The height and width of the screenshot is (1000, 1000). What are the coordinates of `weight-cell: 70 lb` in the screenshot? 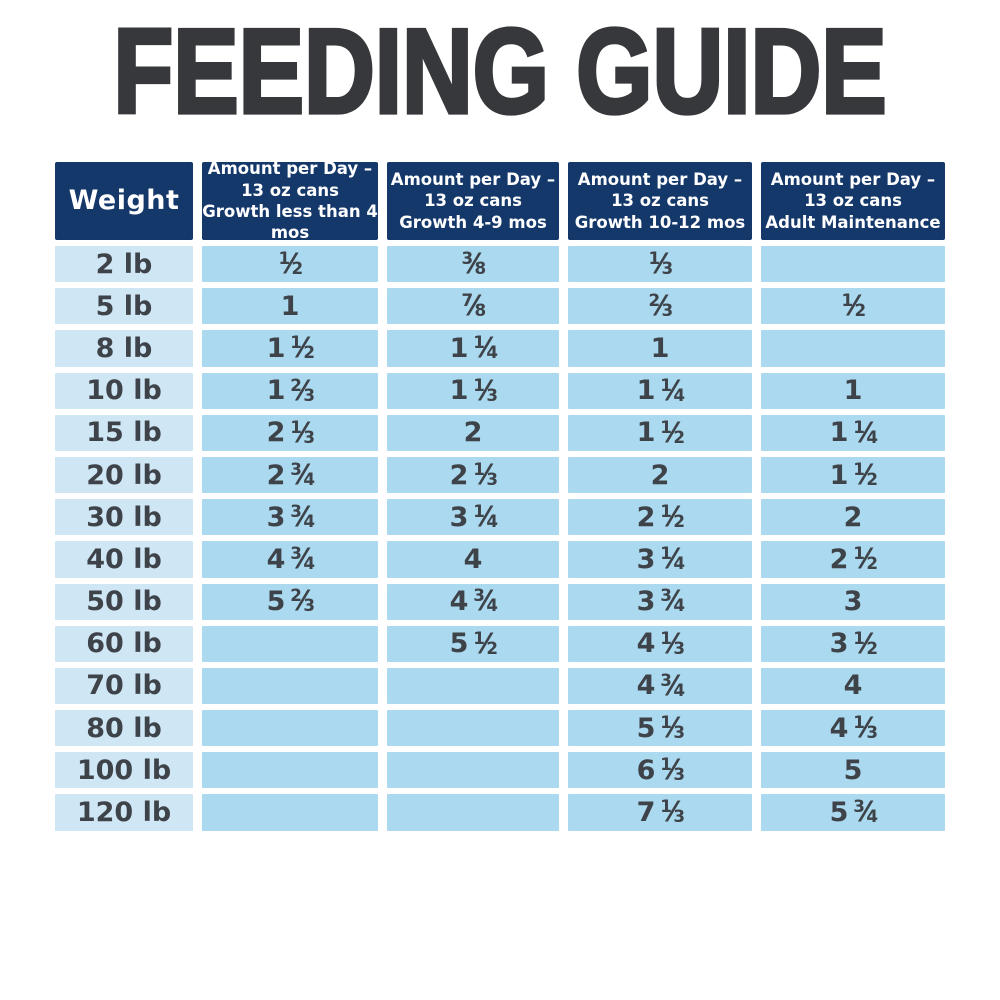 It's located at (124, 686).